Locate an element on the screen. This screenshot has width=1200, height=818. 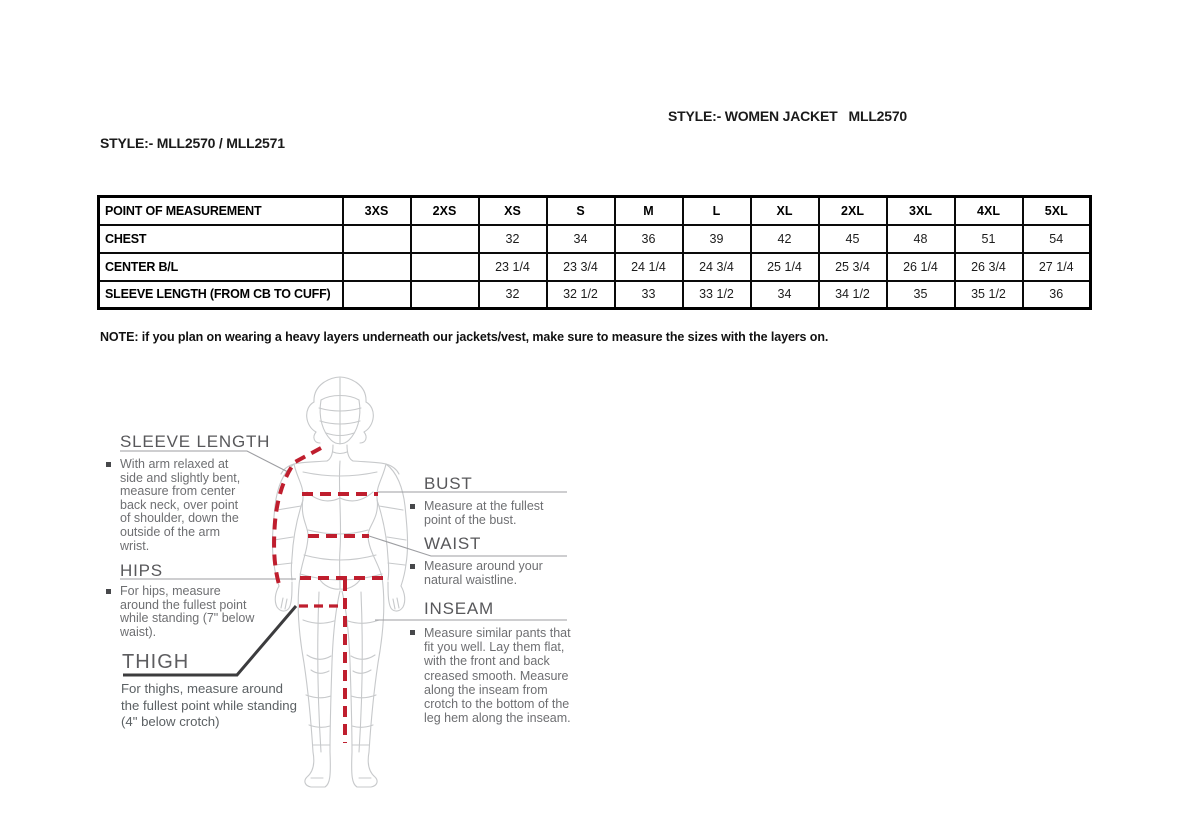
column-header: 4XL is located at coordinates (988, 210).